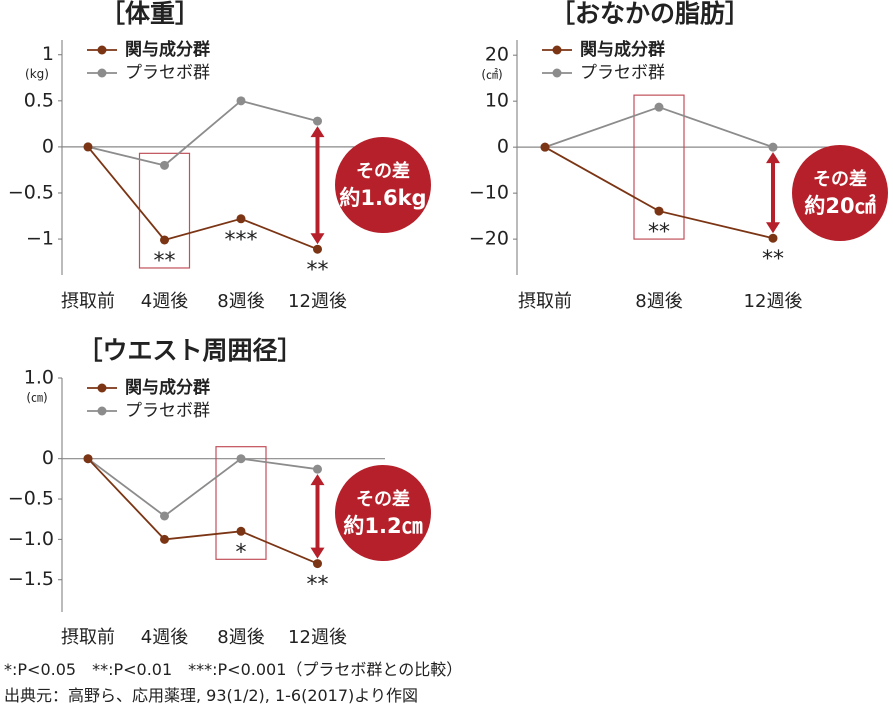  Describe the element at coordinates (489, 193) in the screenshot. I see `y-tick-label: −10` at that location.